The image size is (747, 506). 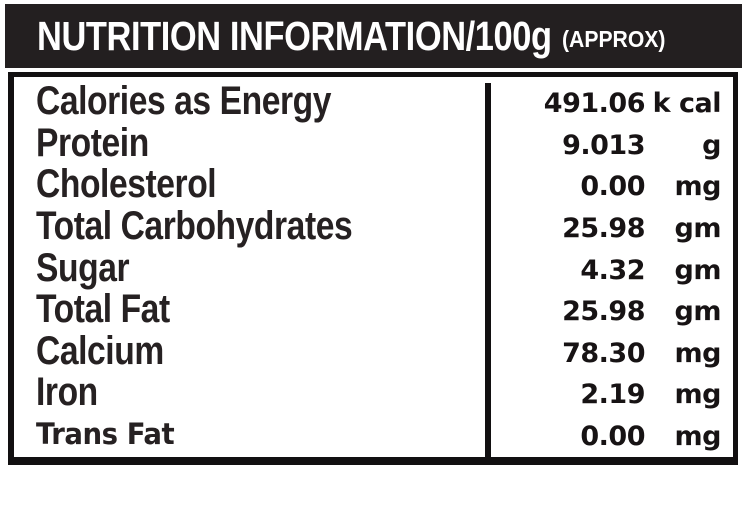 What do you see at coordinates (249, 392) in the screenshot?
I see `nutrient-label-cell: Iron` at bounding box center [249, 392].